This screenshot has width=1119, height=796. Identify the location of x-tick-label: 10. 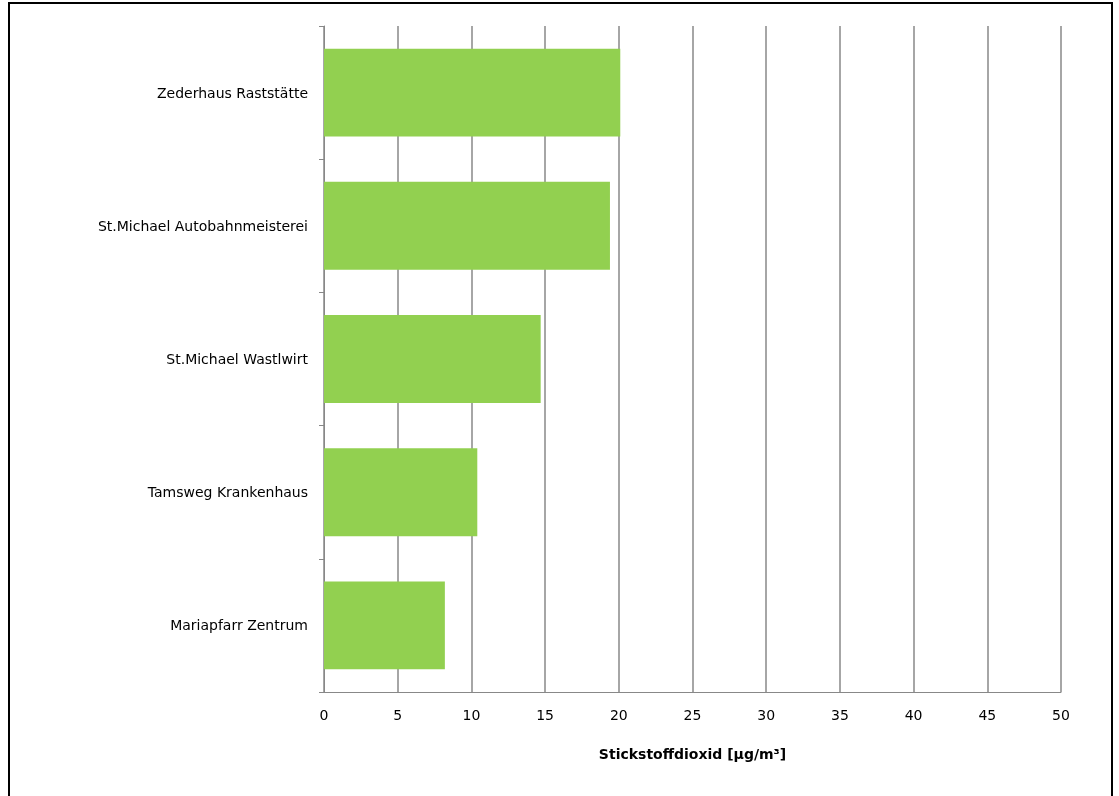
(471, 715).